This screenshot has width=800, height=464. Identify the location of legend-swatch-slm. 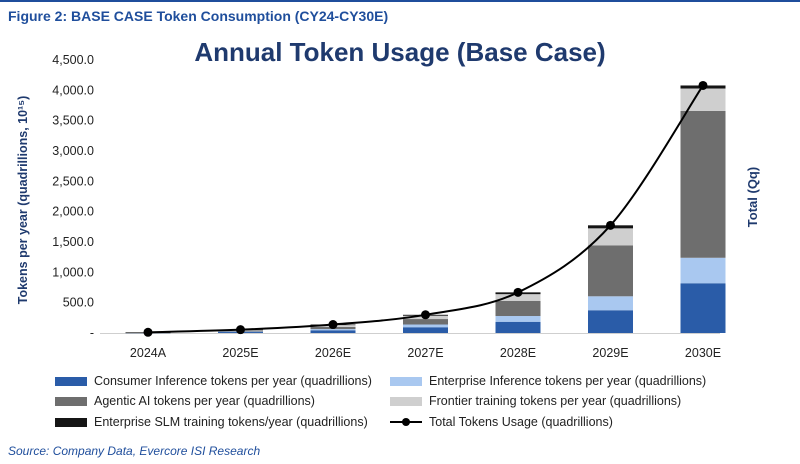
(71, 422).